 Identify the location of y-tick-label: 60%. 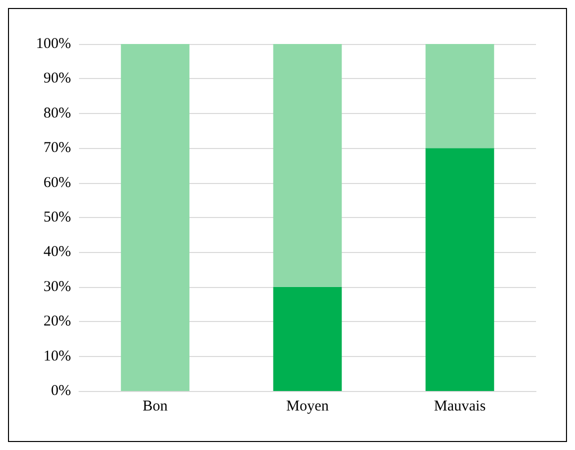
(57, 182).